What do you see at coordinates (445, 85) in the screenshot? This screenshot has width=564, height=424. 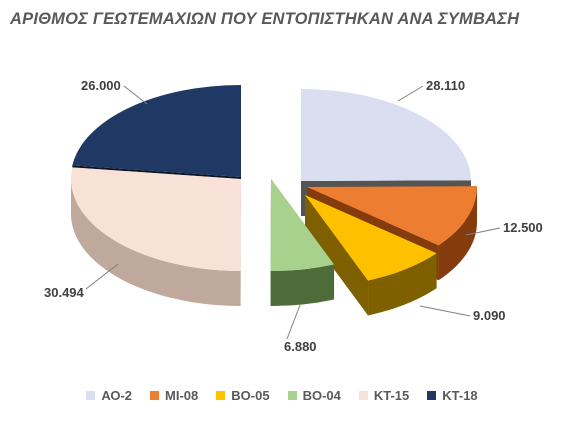 I see `data-label-αο-2: 28.110` at bounding box center [445, 85].